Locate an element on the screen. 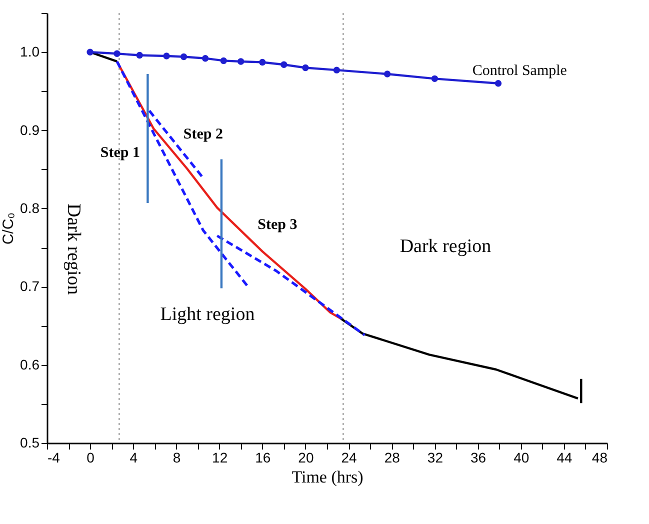 Image resolution: width=649 pixels, height=524 pixels. annotation: Light region is located at coordinates (208, 314).